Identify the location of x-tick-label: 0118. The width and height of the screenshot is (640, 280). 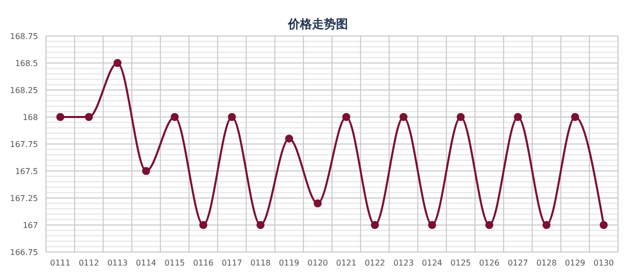
(260, 263).